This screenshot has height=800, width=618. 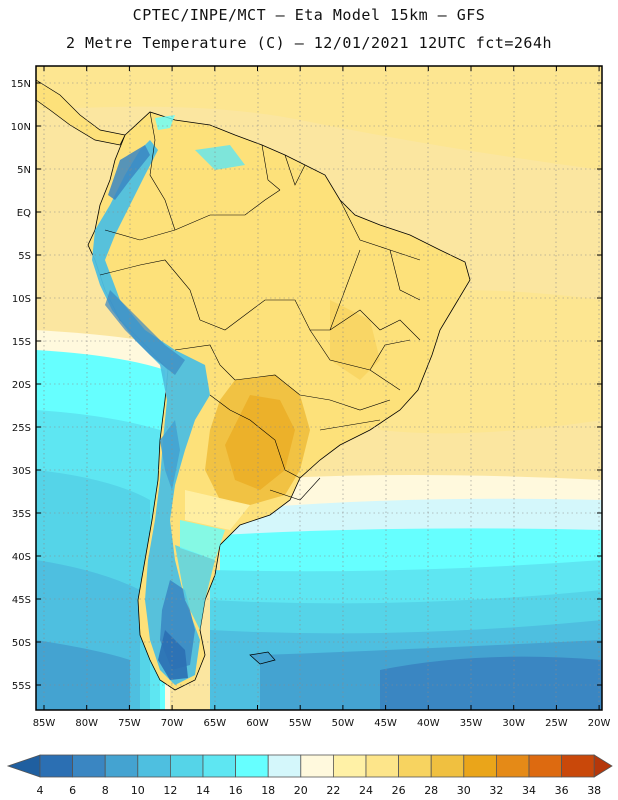 What do you see at coordinates (138, 790) in the screenshot?
I see `colorbar-label: 10` at bounding box center [138, 790].